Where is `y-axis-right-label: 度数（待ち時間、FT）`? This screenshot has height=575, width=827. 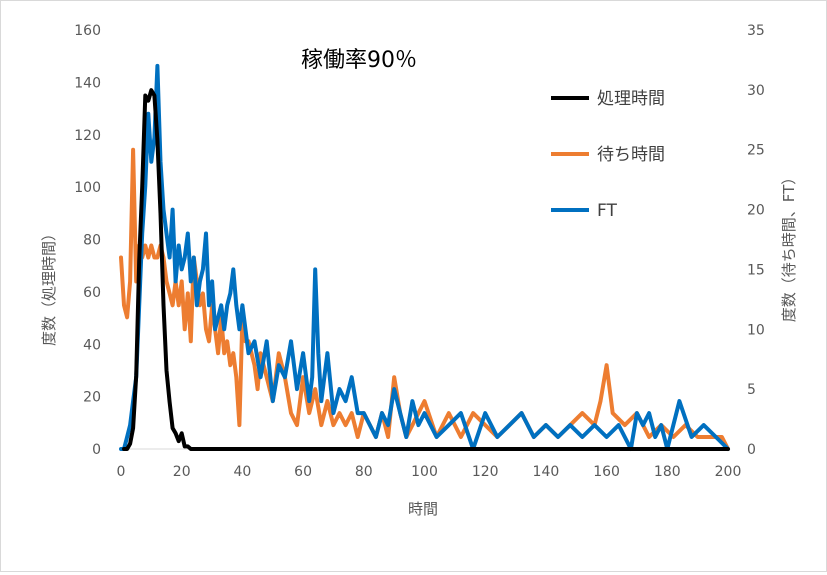 y-axis-right-label: 度数（待ち時間、FT） is located at coordinates (789, 246).